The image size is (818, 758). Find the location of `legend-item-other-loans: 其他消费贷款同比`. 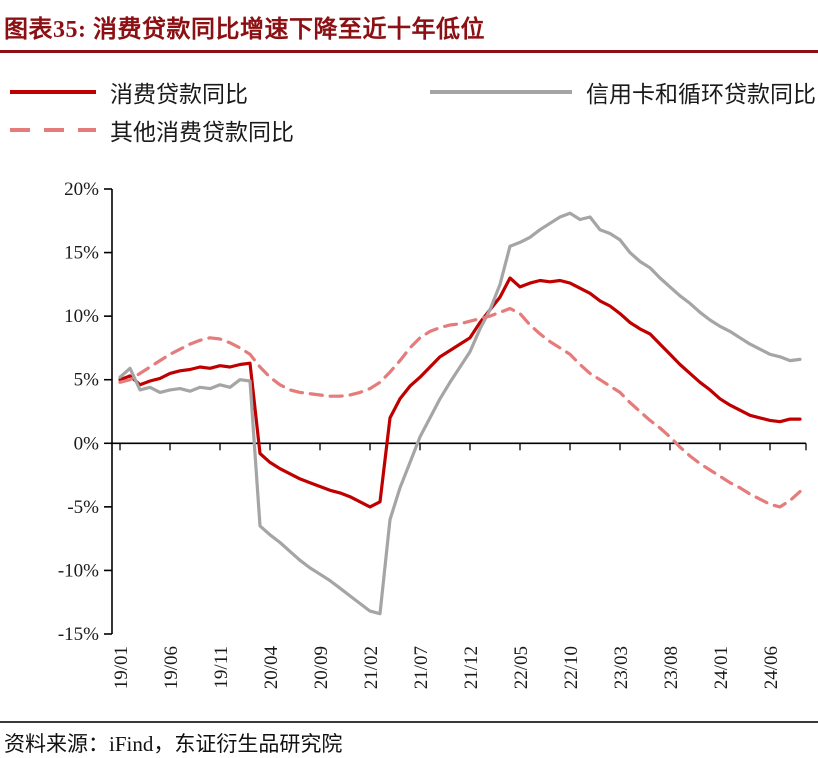

legend-item-other-loans: 其他消费贷款同比 is located at coordinates (152, 130).